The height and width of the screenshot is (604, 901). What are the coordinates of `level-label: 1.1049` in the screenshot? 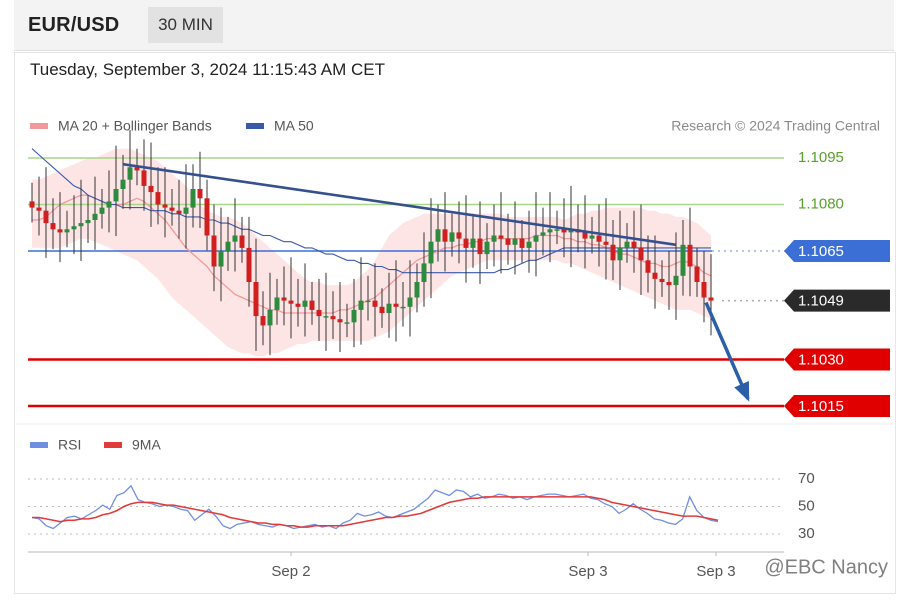 It's located at (821, 301).